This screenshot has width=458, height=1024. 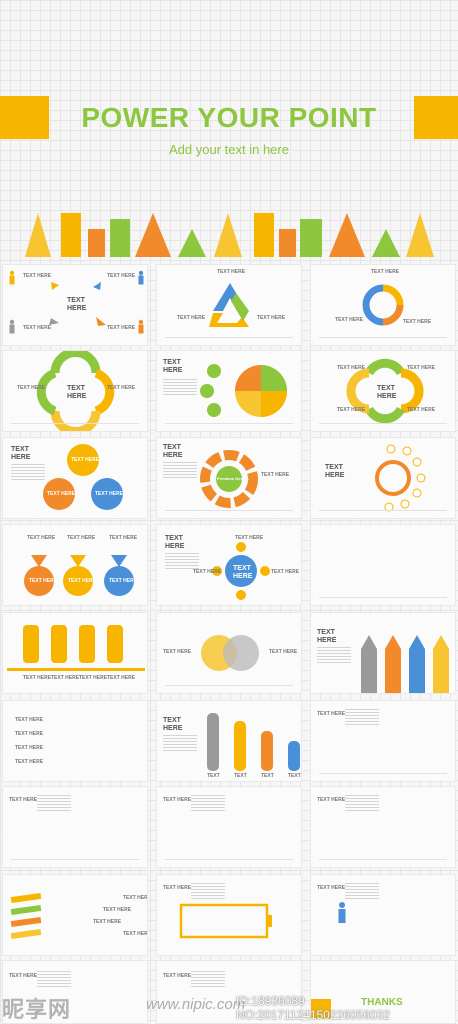 I want to click on slide-thumbnail: TEXT HERE TEXT HERE, so click(x=229, y=653).